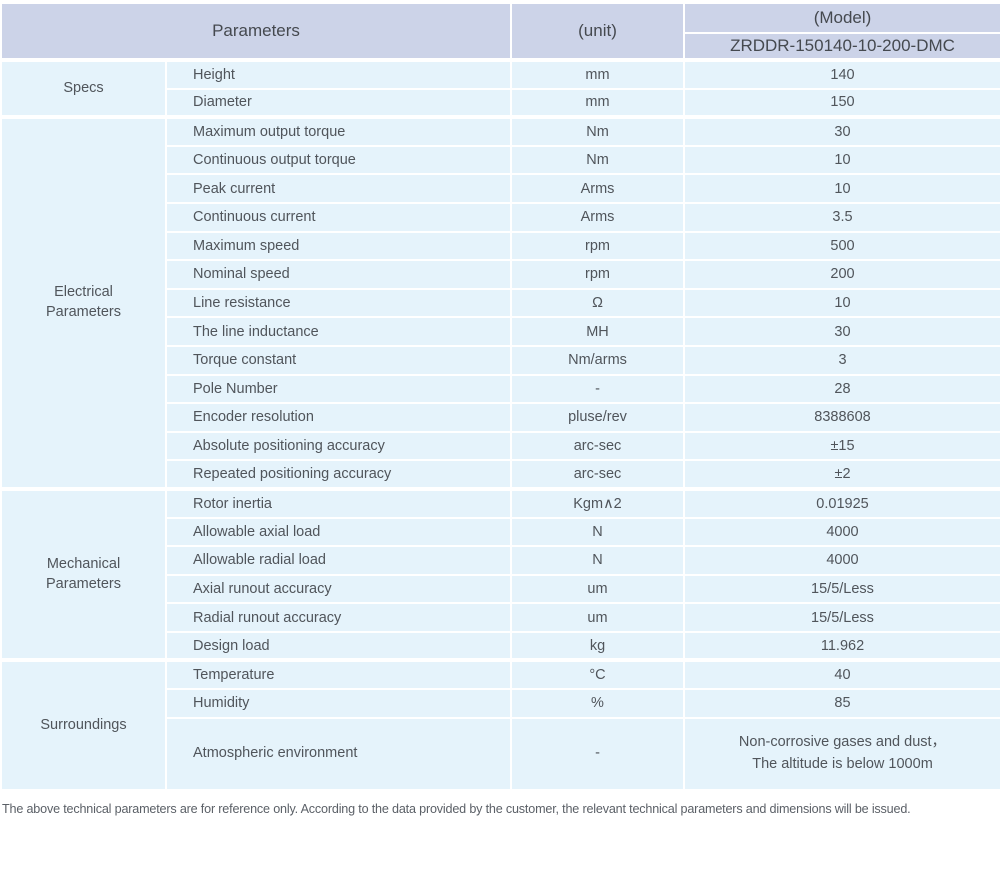 The height and width of the screenshot is (877, 1000). I want to click on table-row: Allowable radial load N 4000, so click(500, 560).